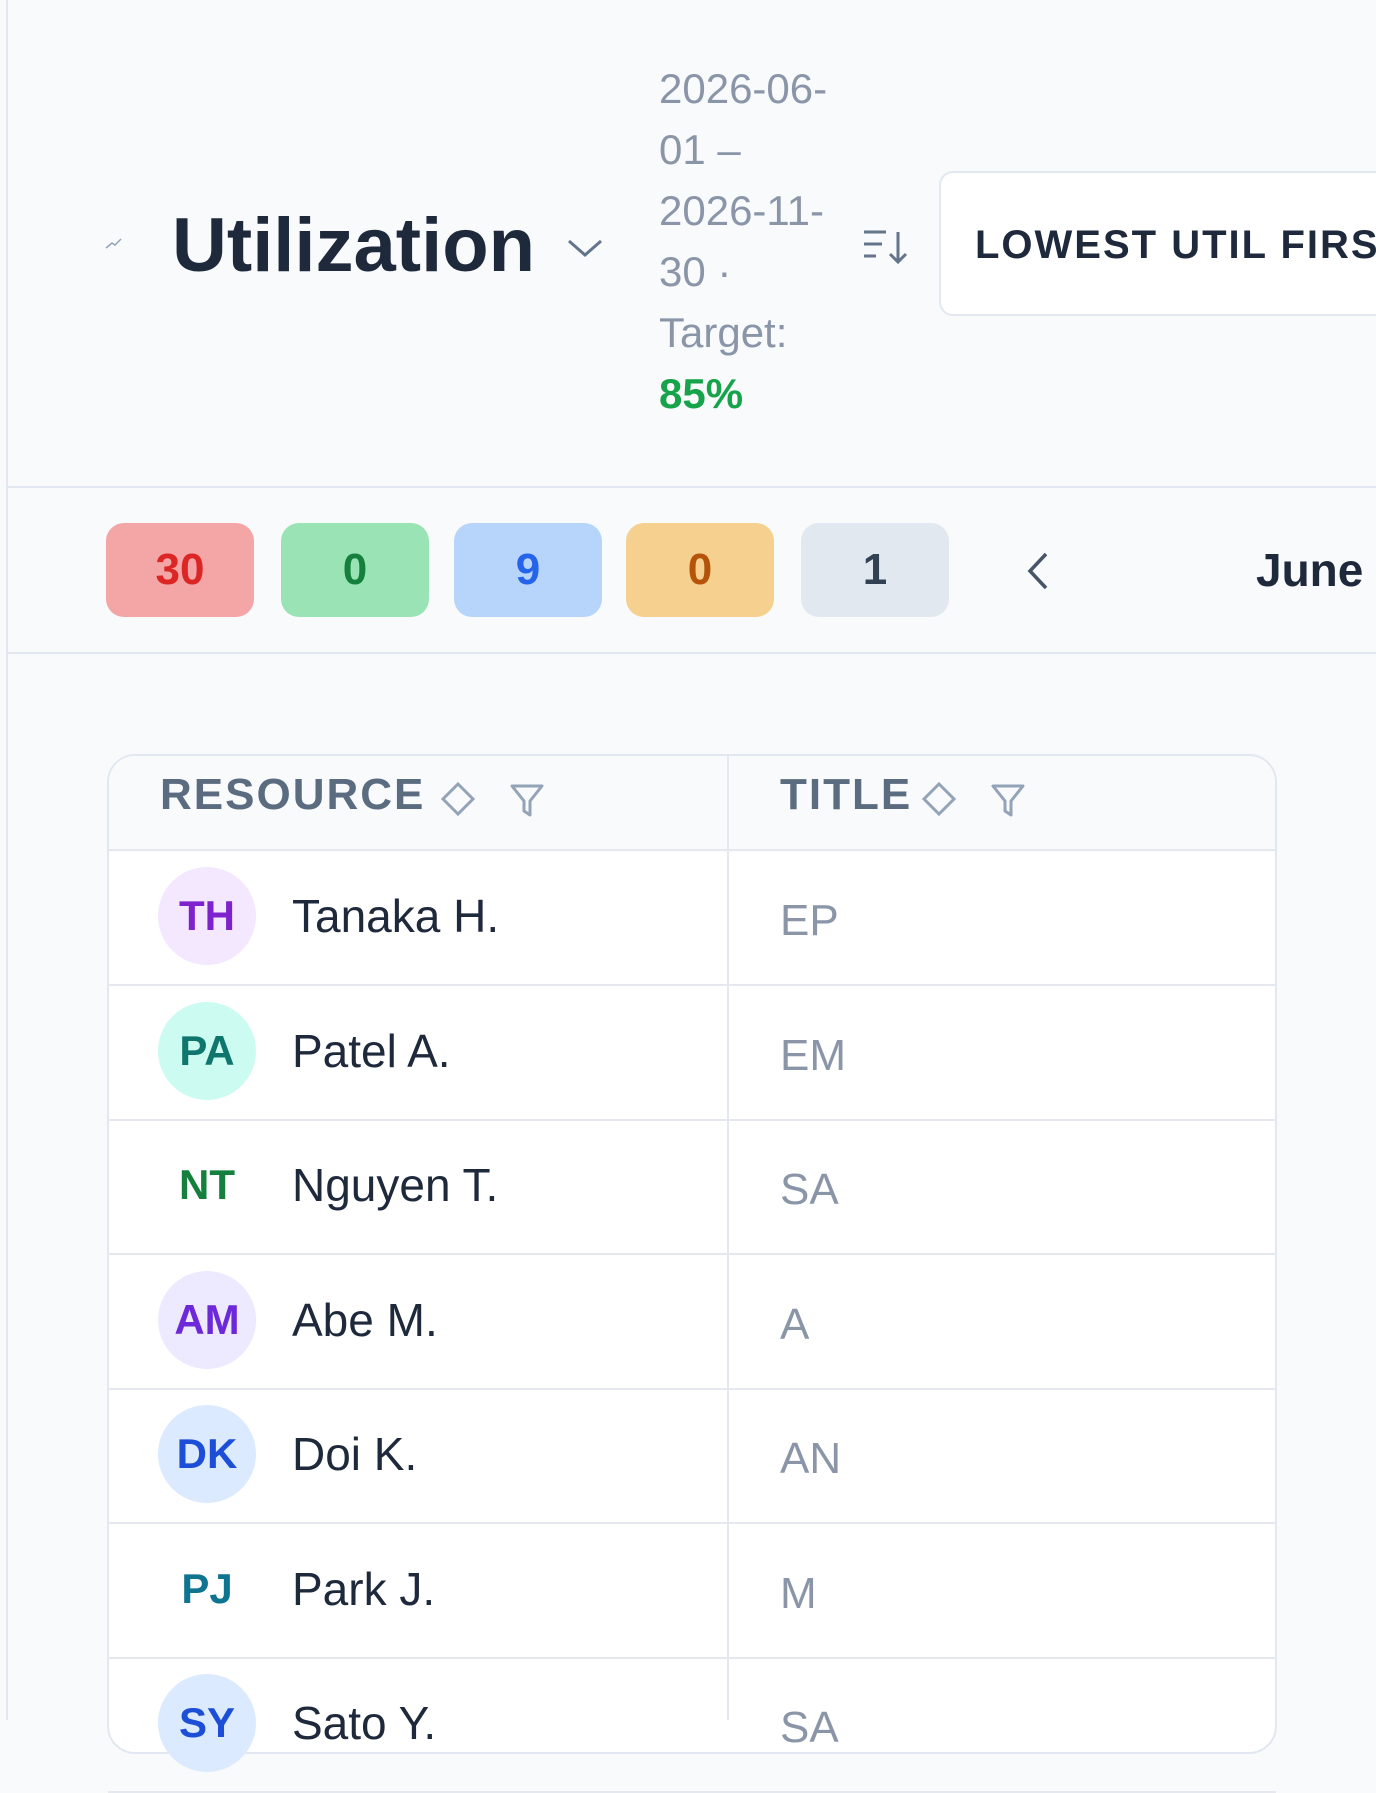  Describe the element at coordinates (180, 570) in the screenshot. I see `status-badge: 30` at that location.